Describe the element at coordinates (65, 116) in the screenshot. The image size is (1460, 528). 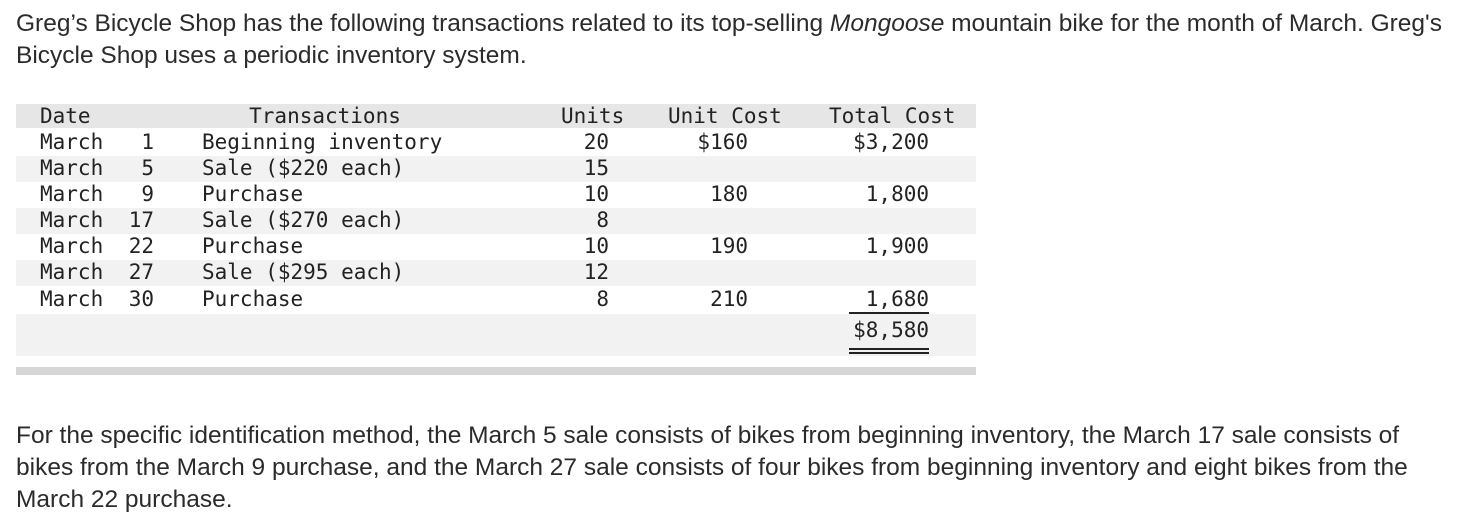
I see `header-date: Date` at that location.